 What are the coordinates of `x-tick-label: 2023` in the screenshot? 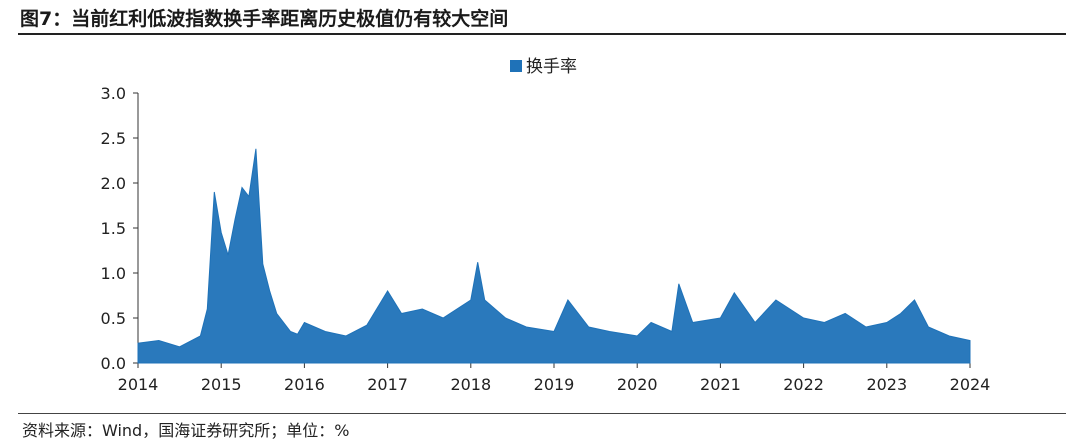 It's located at (886, 384).